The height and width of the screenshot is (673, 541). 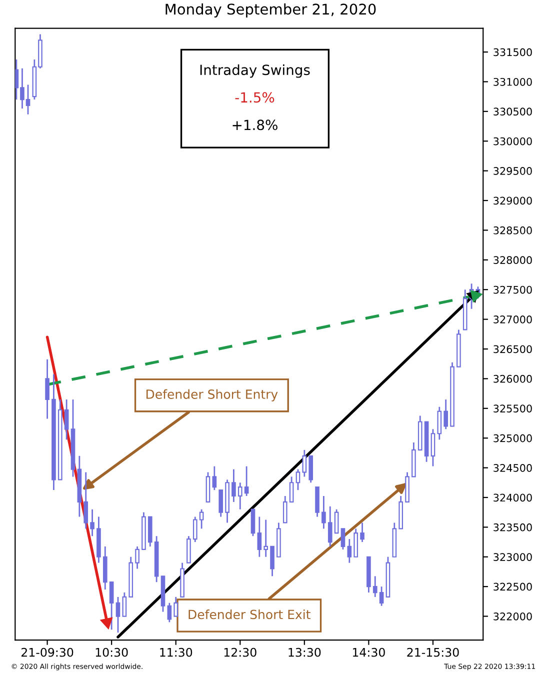 What do you see at coordinates (433, 652) in the screenshot?
I see `x-tick-label: 21-15:30` at bounding box center [433, 652].